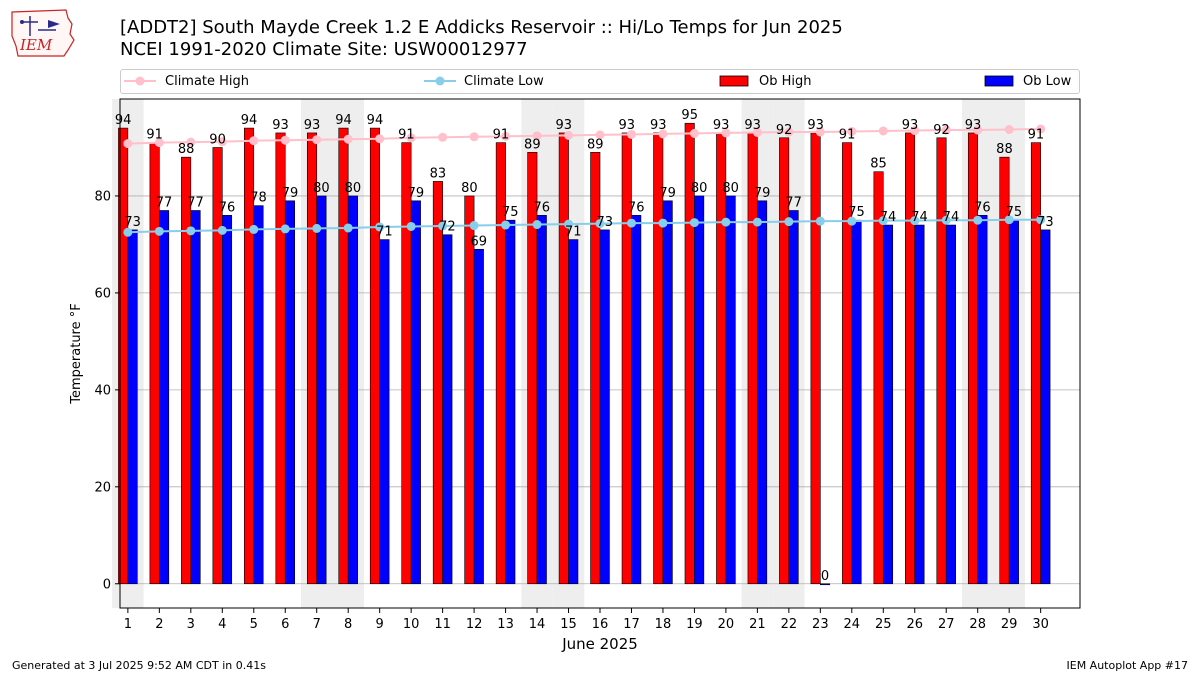 The height and width of the screenshot is (675, 1200). Describe the element at coordinates (595, 144) in the screenshot. I see `ob-high-value-label: 89` at that location.